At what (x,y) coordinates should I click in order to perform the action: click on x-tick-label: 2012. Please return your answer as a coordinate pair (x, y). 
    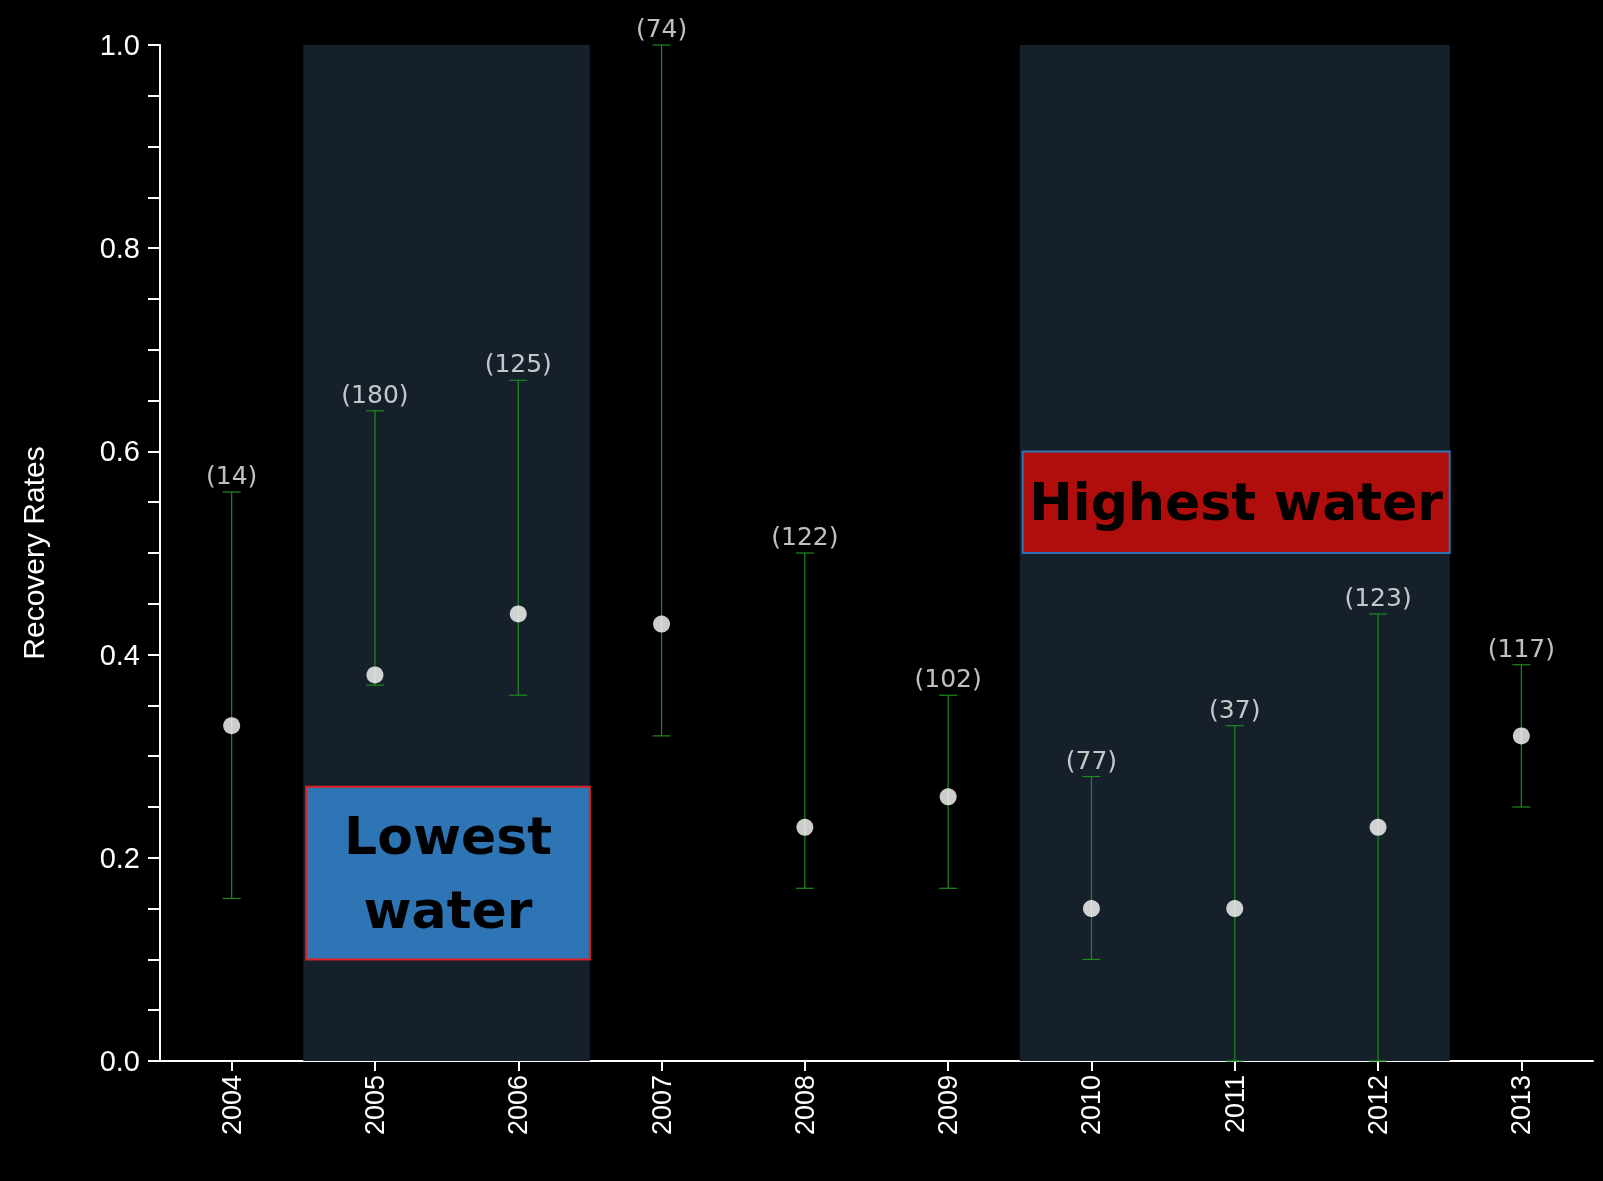
    Looking at the image, I should click on (1378, 1105).